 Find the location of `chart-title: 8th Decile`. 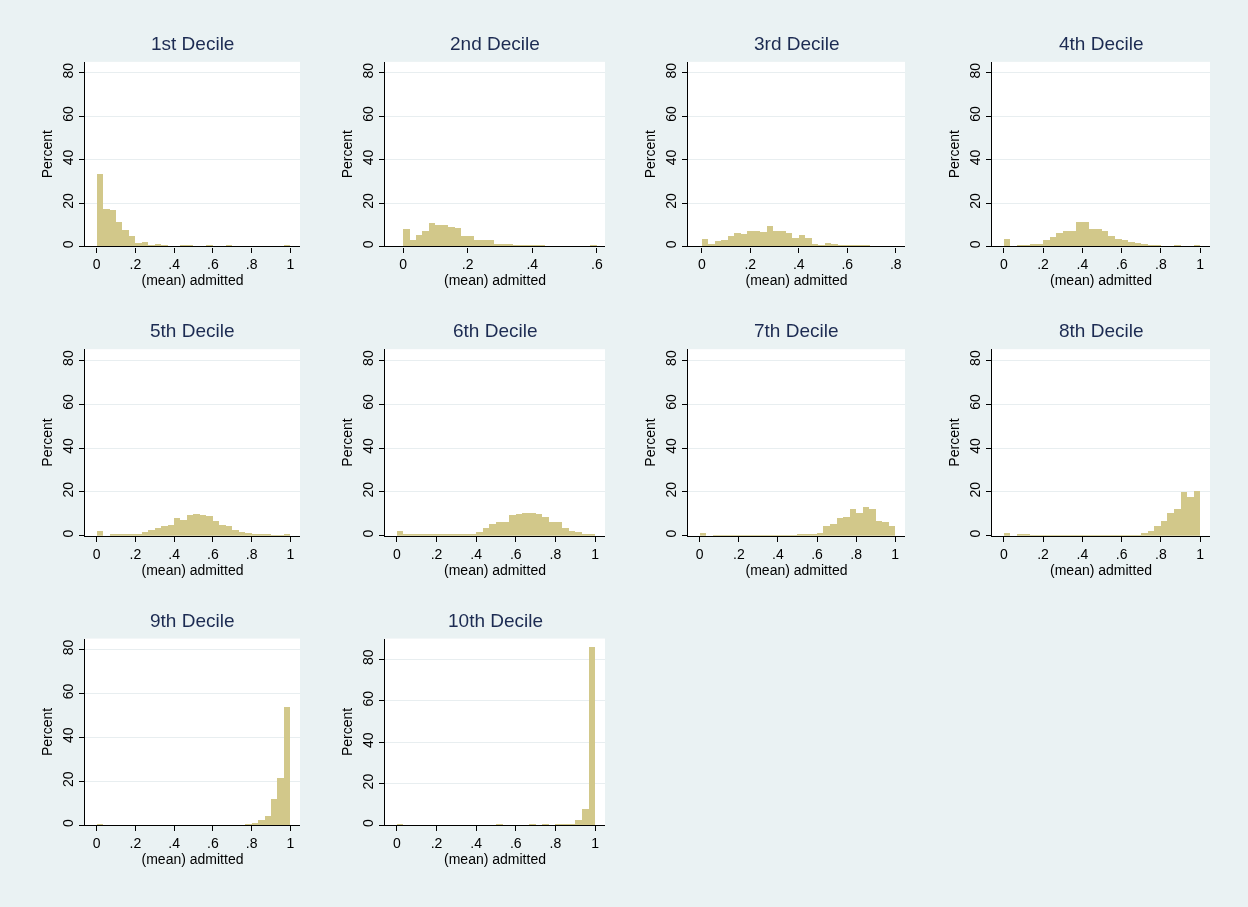

chart-title: 8th Decile is located at coordinates (1101, 330).